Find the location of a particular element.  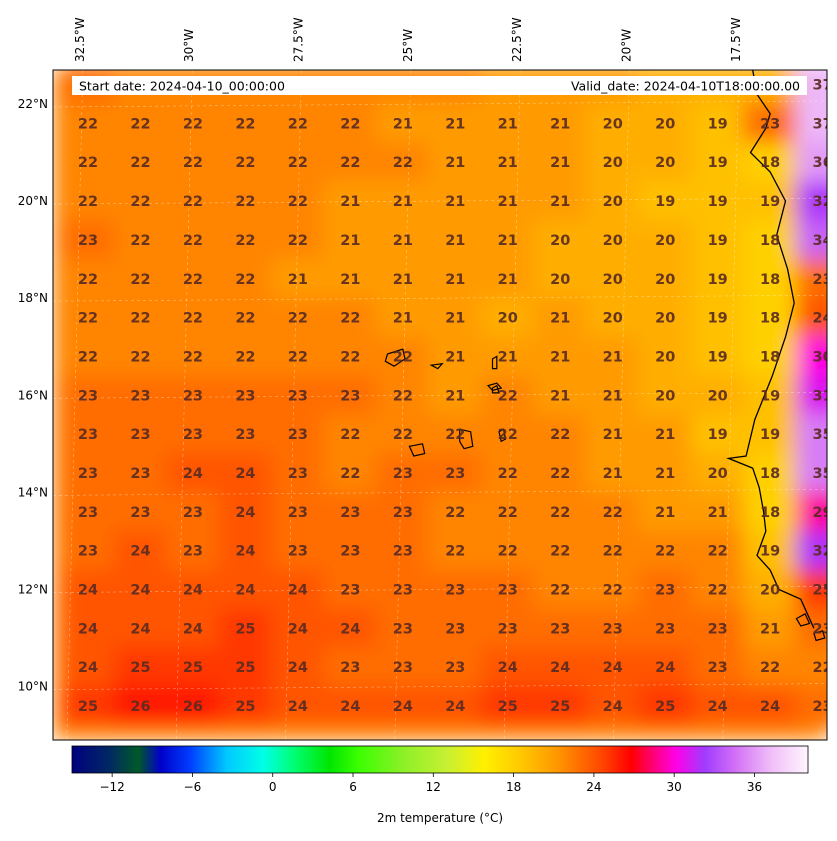

colorbar-ramp is located at coordinates (440, 759).